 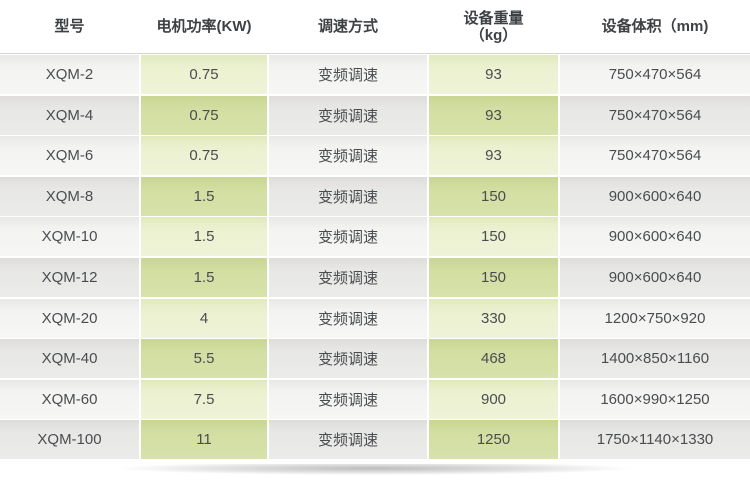 I want to click on model-cell: XQM-40, so click(x=69, y=359).